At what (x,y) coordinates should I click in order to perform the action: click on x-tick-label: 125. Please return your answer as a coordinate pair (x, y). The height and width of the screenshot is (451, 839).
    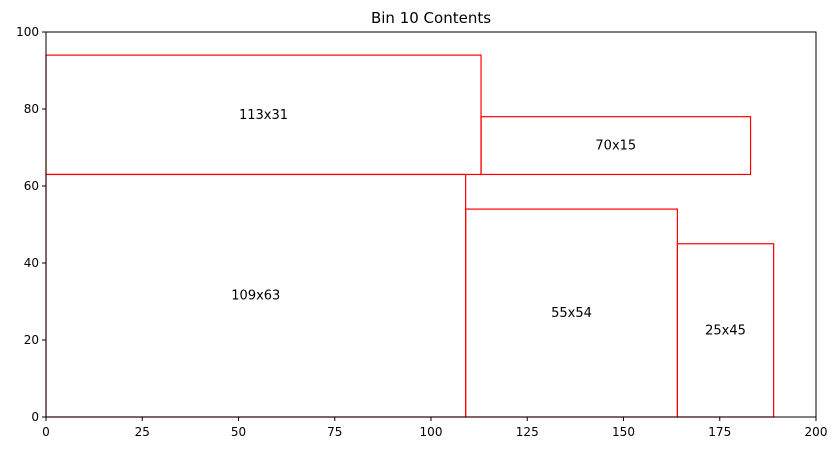
    Looking at the image, I should click on (527, 432).